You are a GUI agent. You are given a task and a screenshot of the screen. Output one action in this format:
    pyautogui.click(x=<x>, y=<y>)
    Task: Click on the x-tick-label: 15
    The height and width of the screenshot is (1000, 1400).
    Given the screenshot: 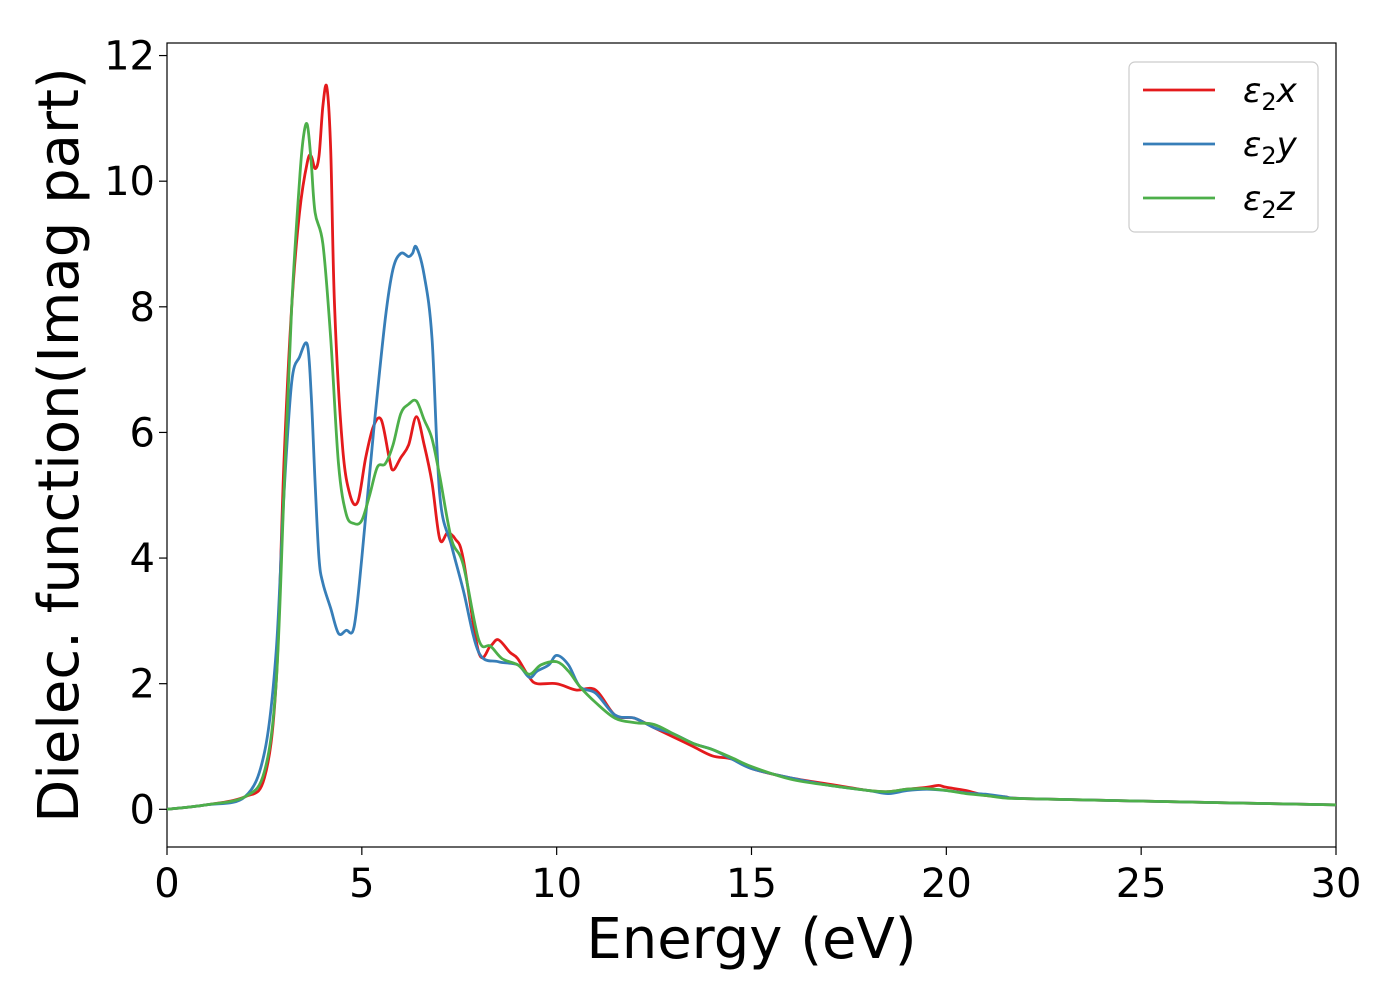 What is the action you would take?
    pyautogui.click(x=751, y=884)
    